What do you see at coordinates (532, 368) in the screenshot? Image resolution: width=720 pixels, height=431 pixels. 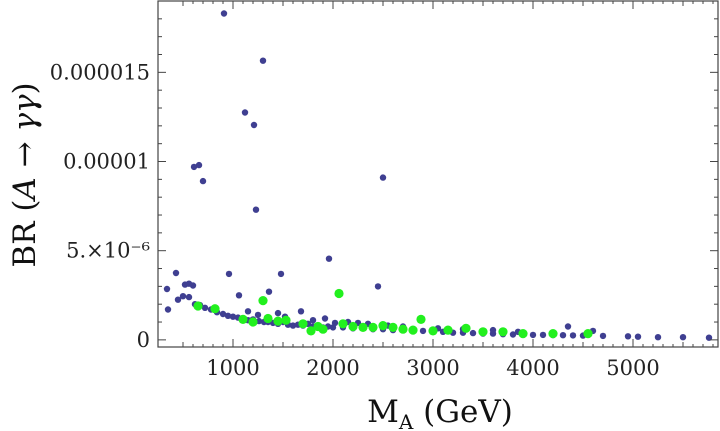 I see `x-tick-label: 4000` at bounding box center [532, 368].